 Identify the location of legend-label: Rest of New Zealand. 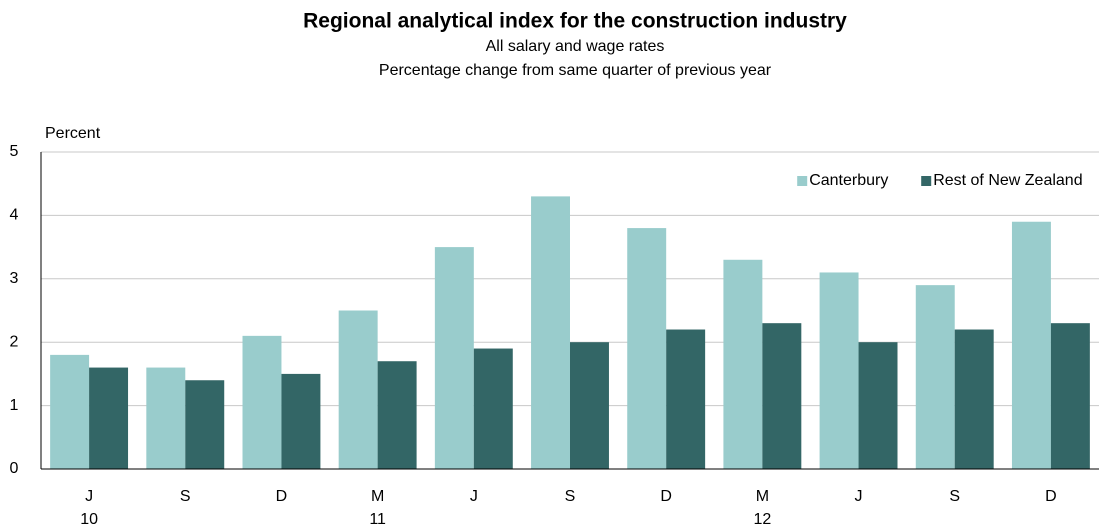
(1007, 180).